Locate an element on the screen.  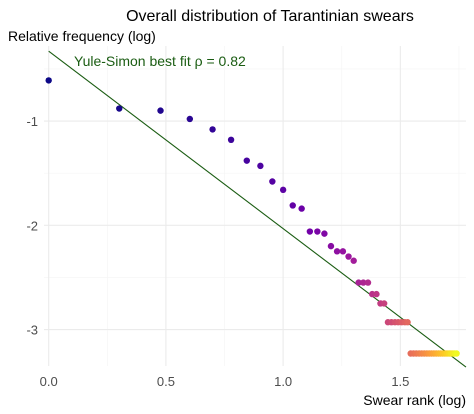
y-ticks: -1 -2 -3 is located at coordinates (32, 225).